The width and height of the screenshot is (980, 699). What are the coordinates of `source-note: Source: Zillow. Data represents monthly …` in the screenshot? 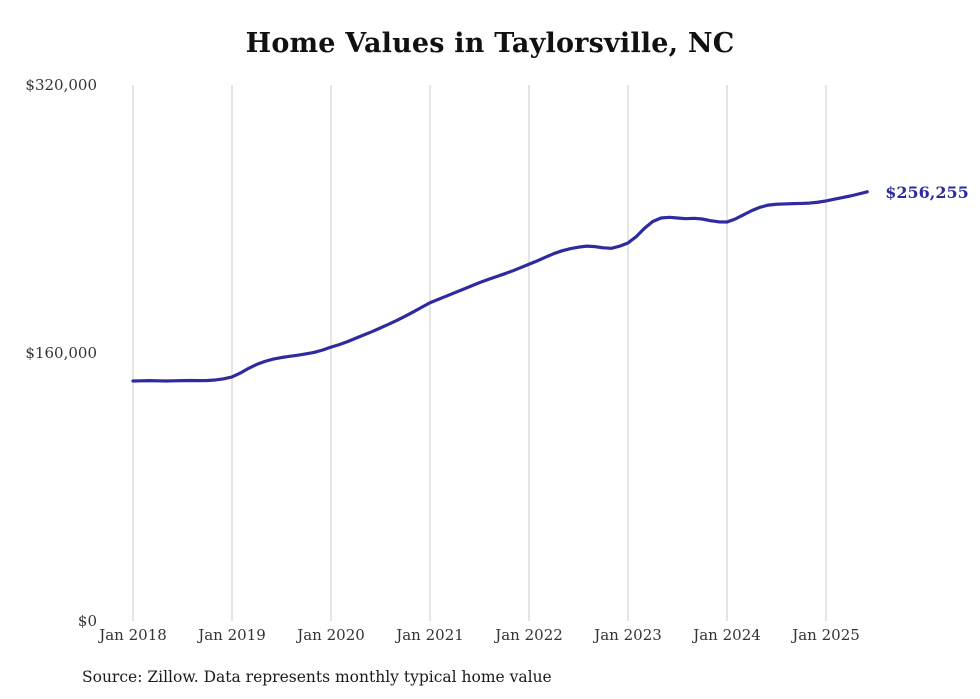 It's located at (317, 677).